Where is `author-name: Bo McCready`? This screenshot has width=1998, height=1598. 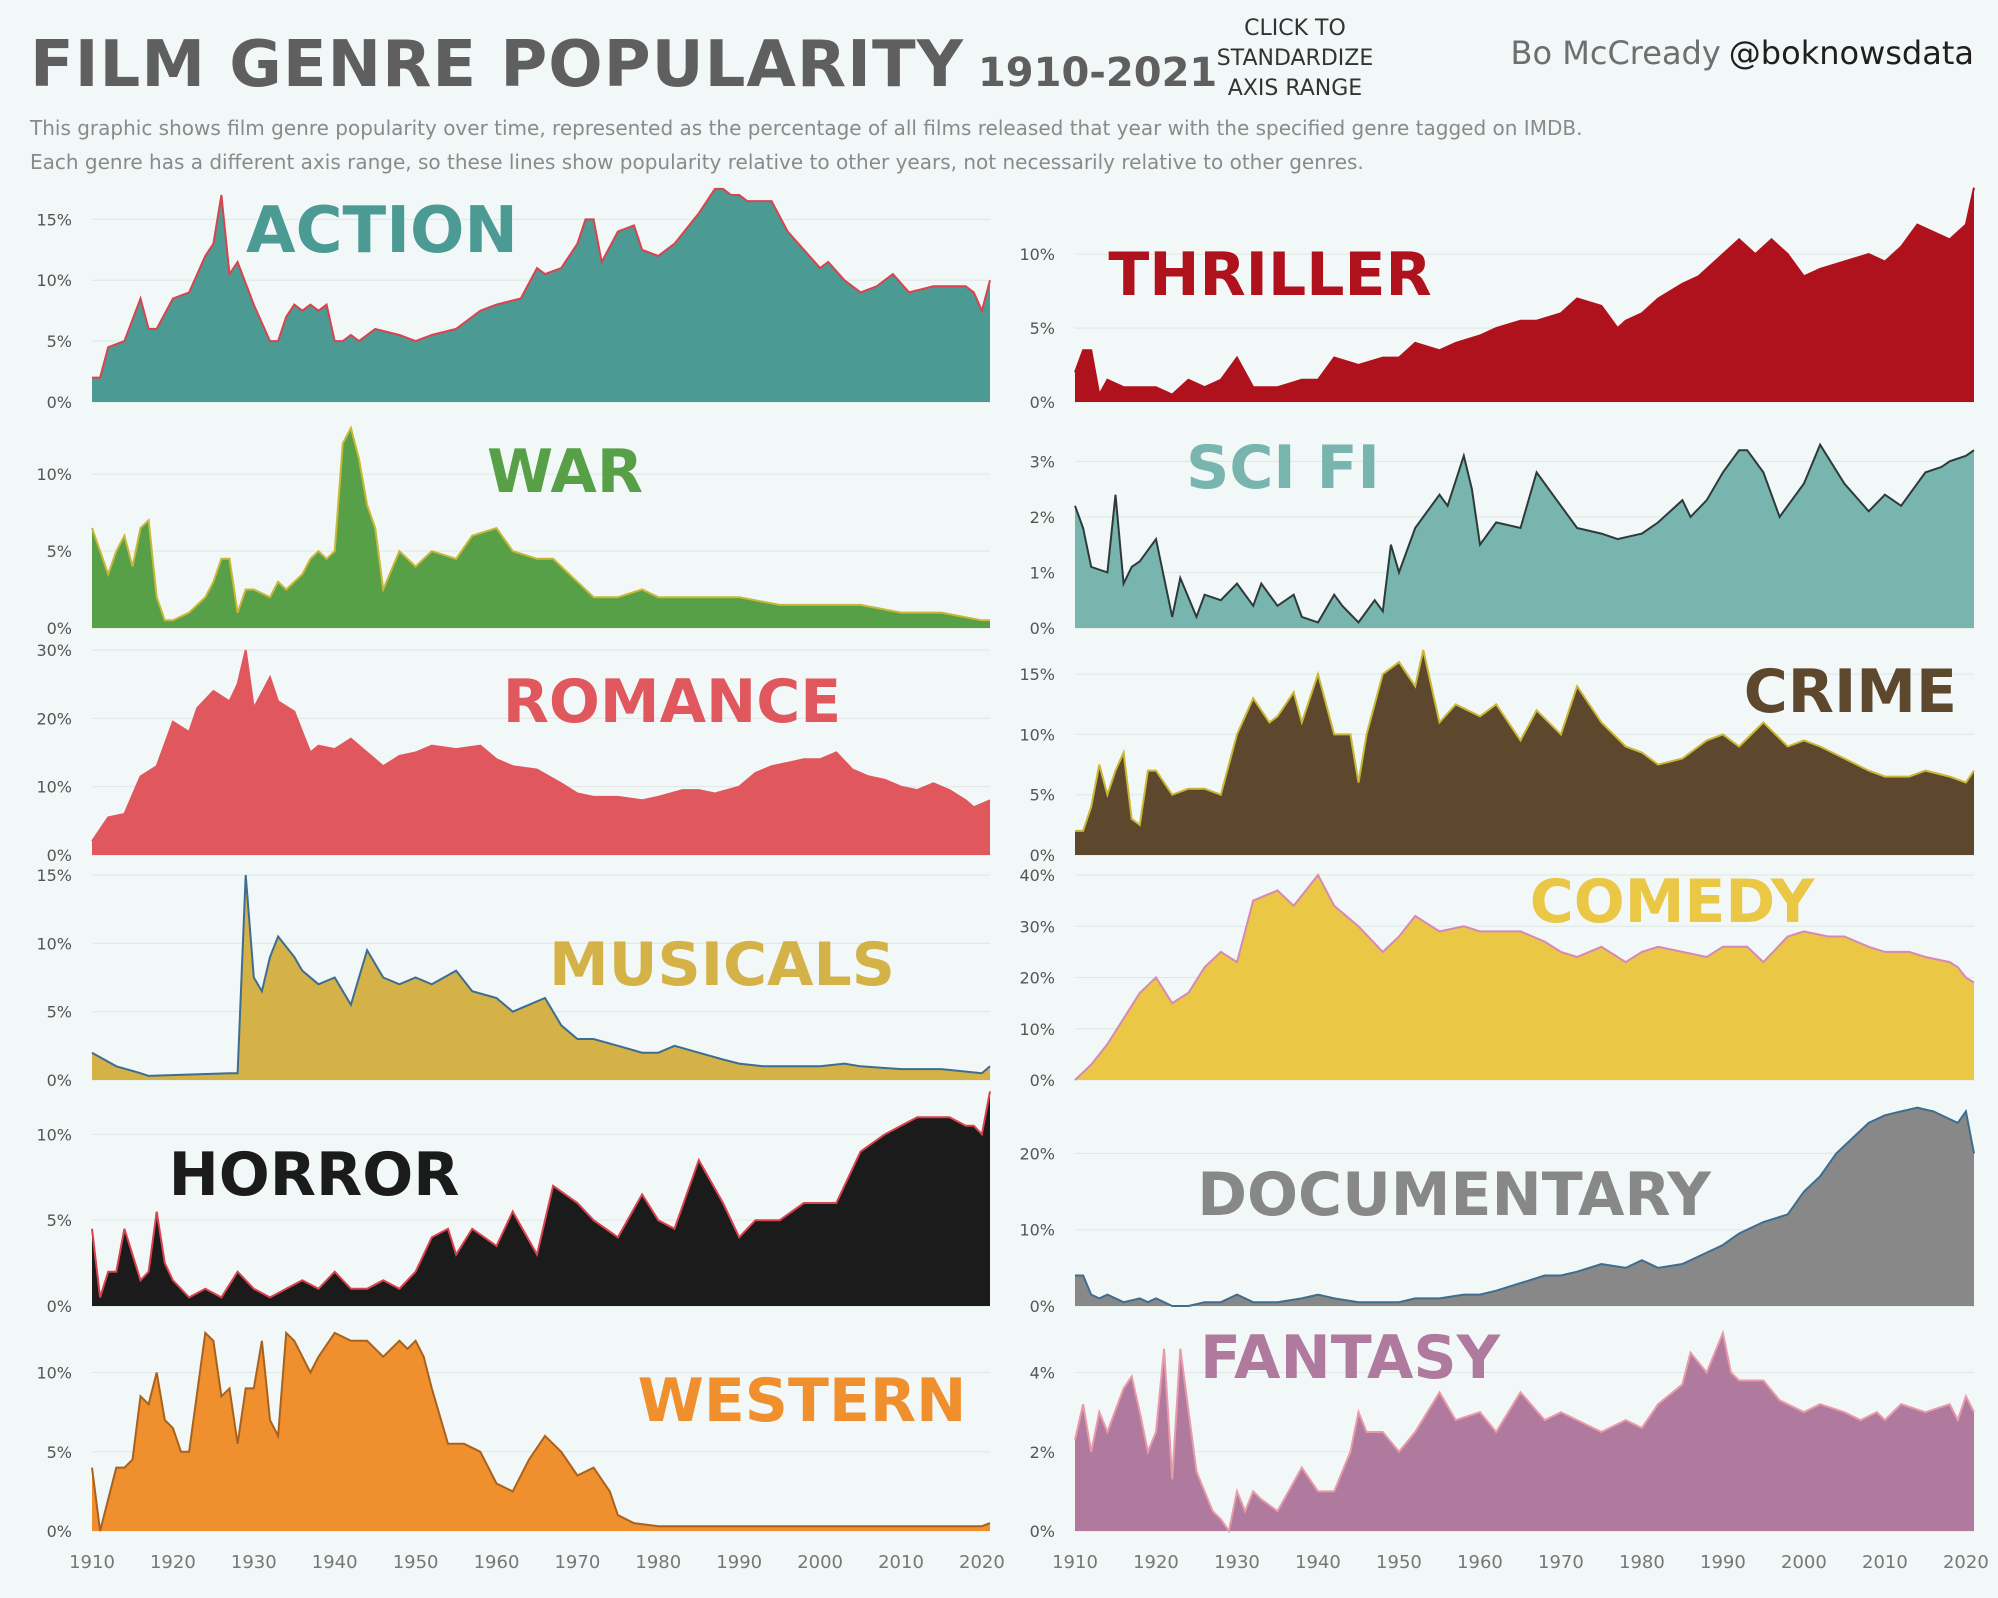
author-name: Bo McCready is located at coordinates (1615, 53).